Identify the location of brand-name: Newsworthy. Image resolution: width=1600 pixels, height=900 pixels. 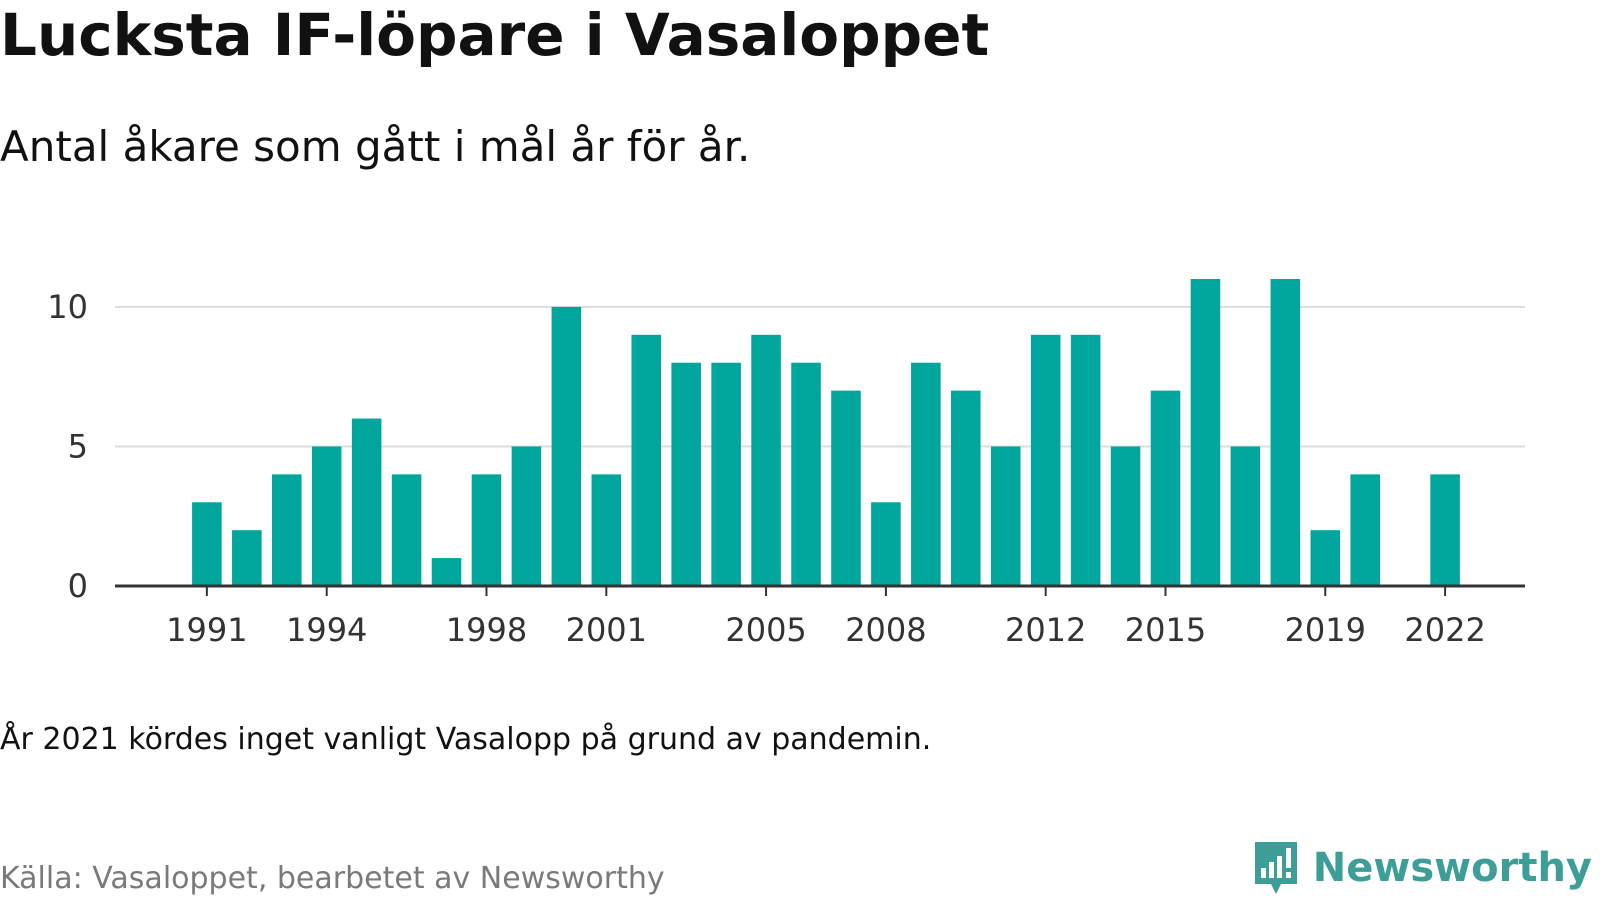
(1452, 868).